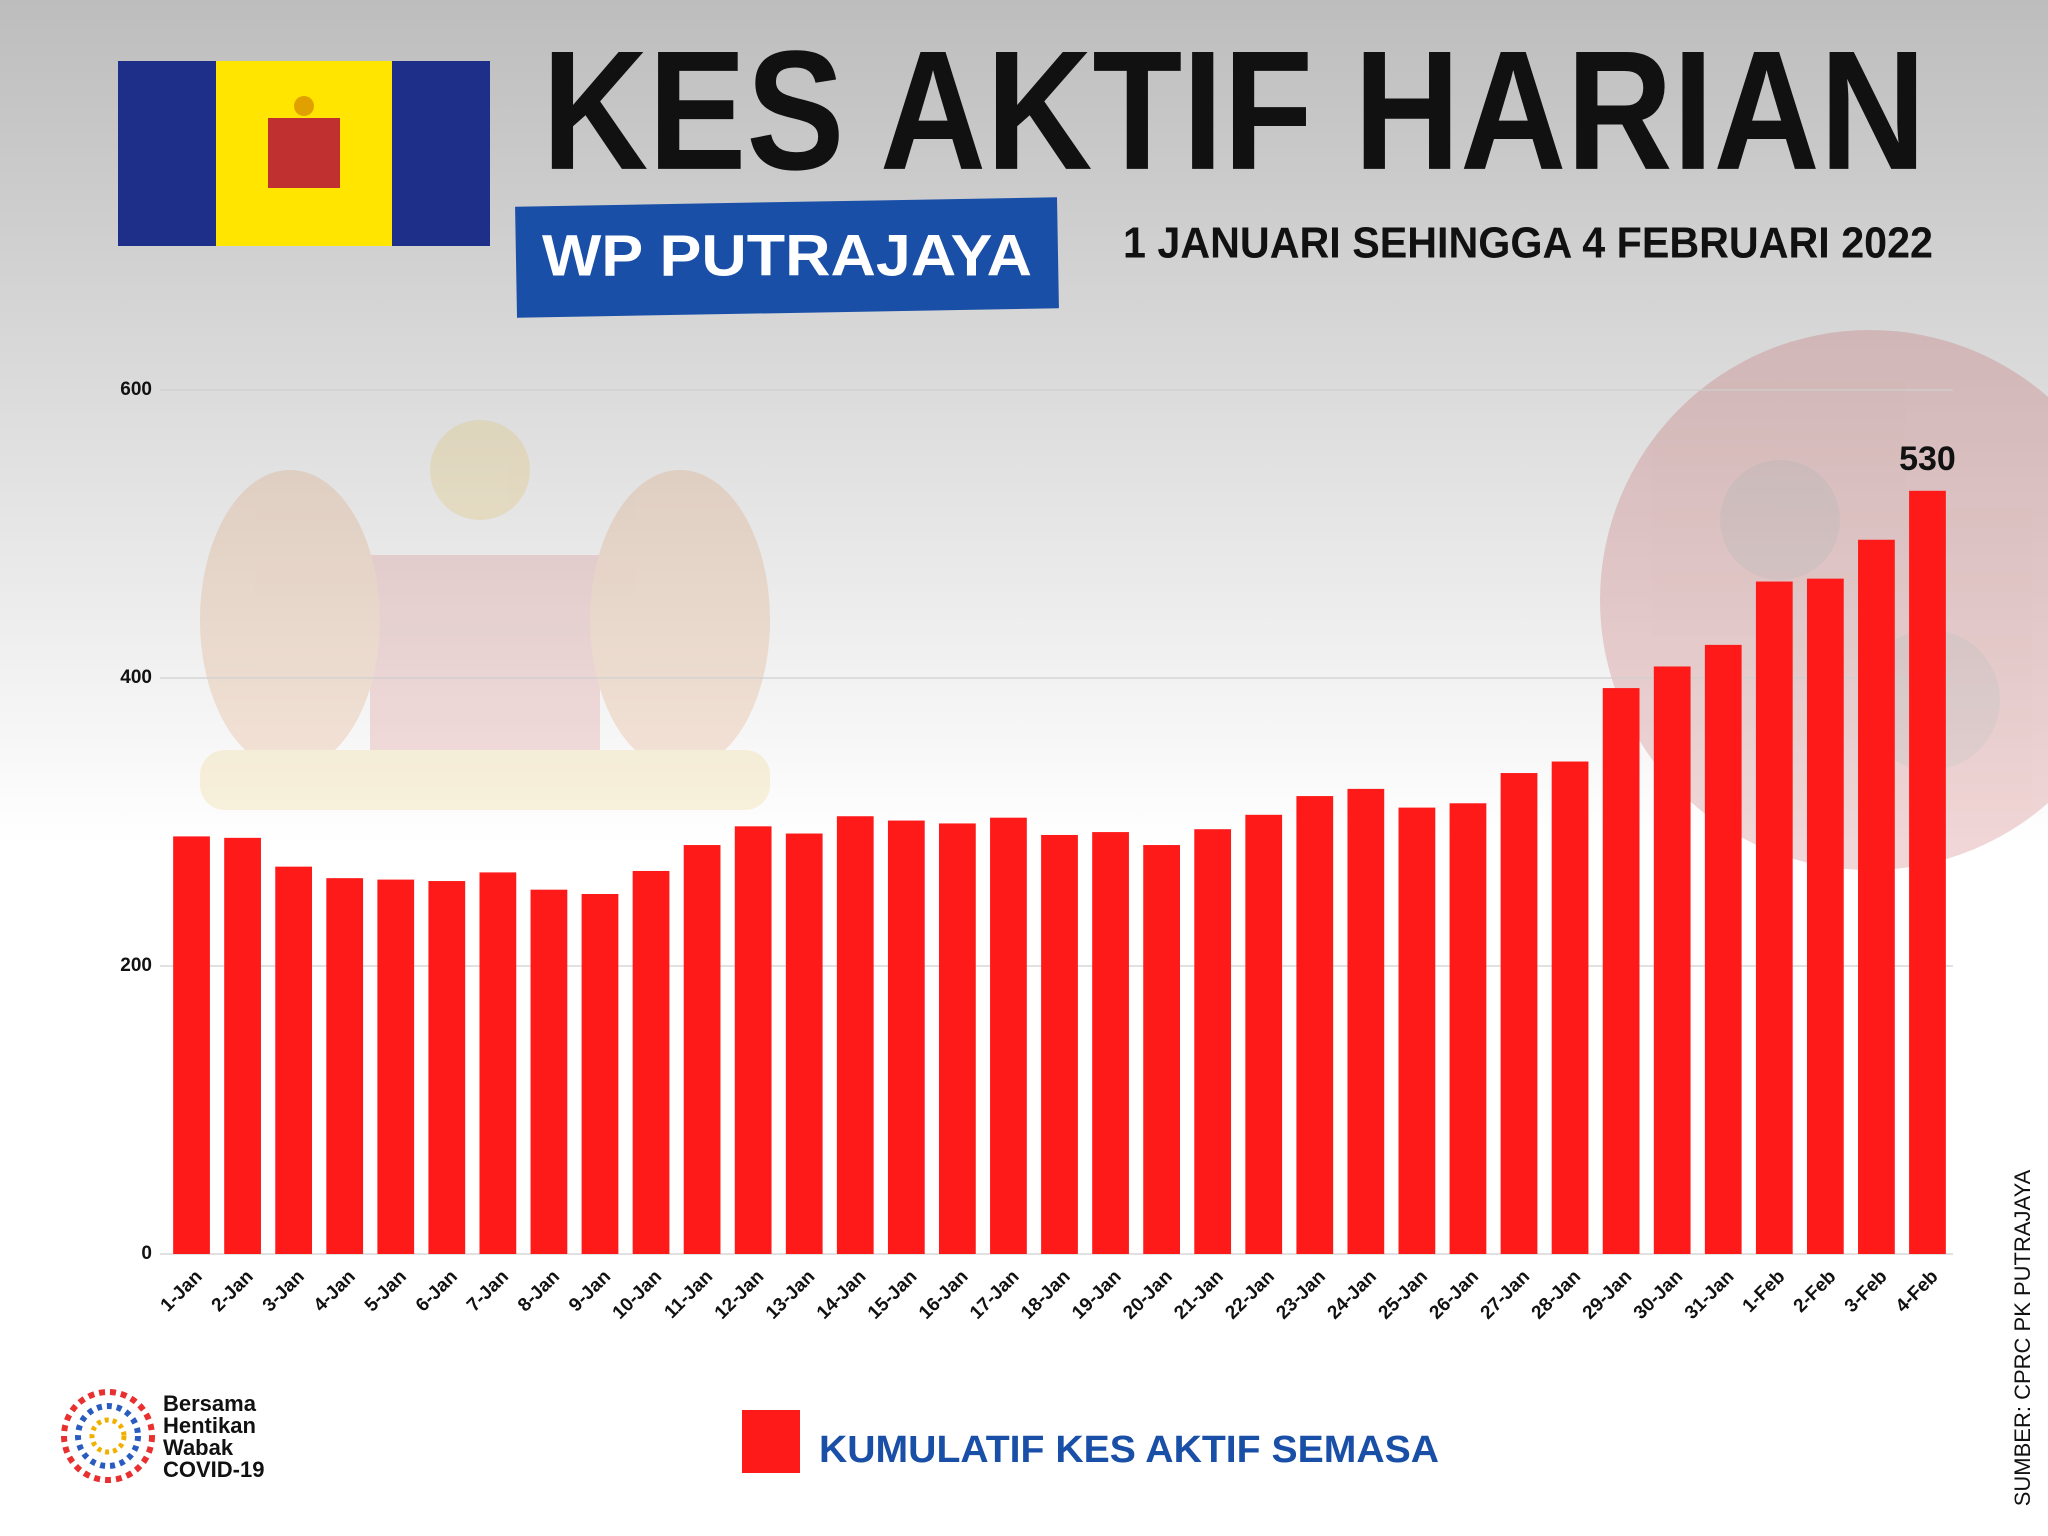  What do you see at coordinates (198, 1447) in the screenshot?
I see `logo-text: Wabak` at bounding box center [198, 1447].